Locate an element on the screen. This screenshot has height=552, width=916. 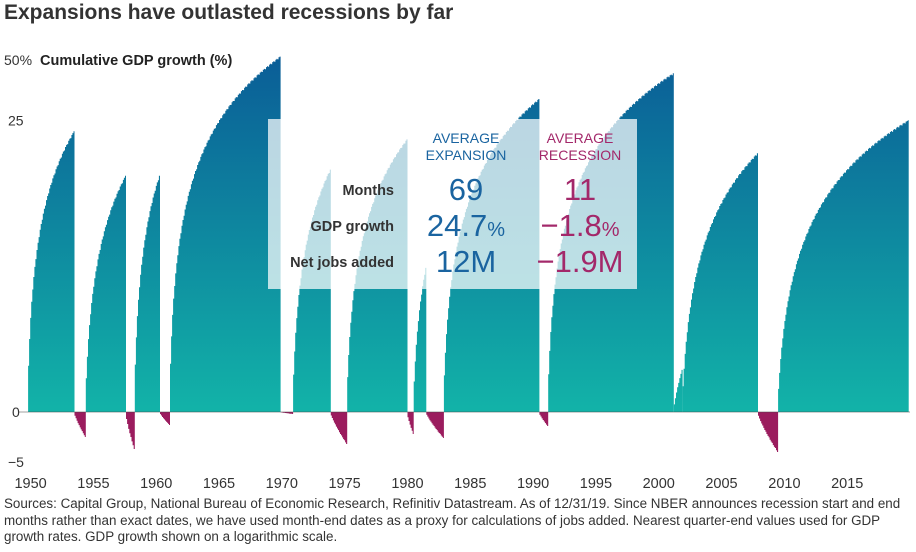
expansion-value-suffix-1: % is located at coordinates (496, 230).